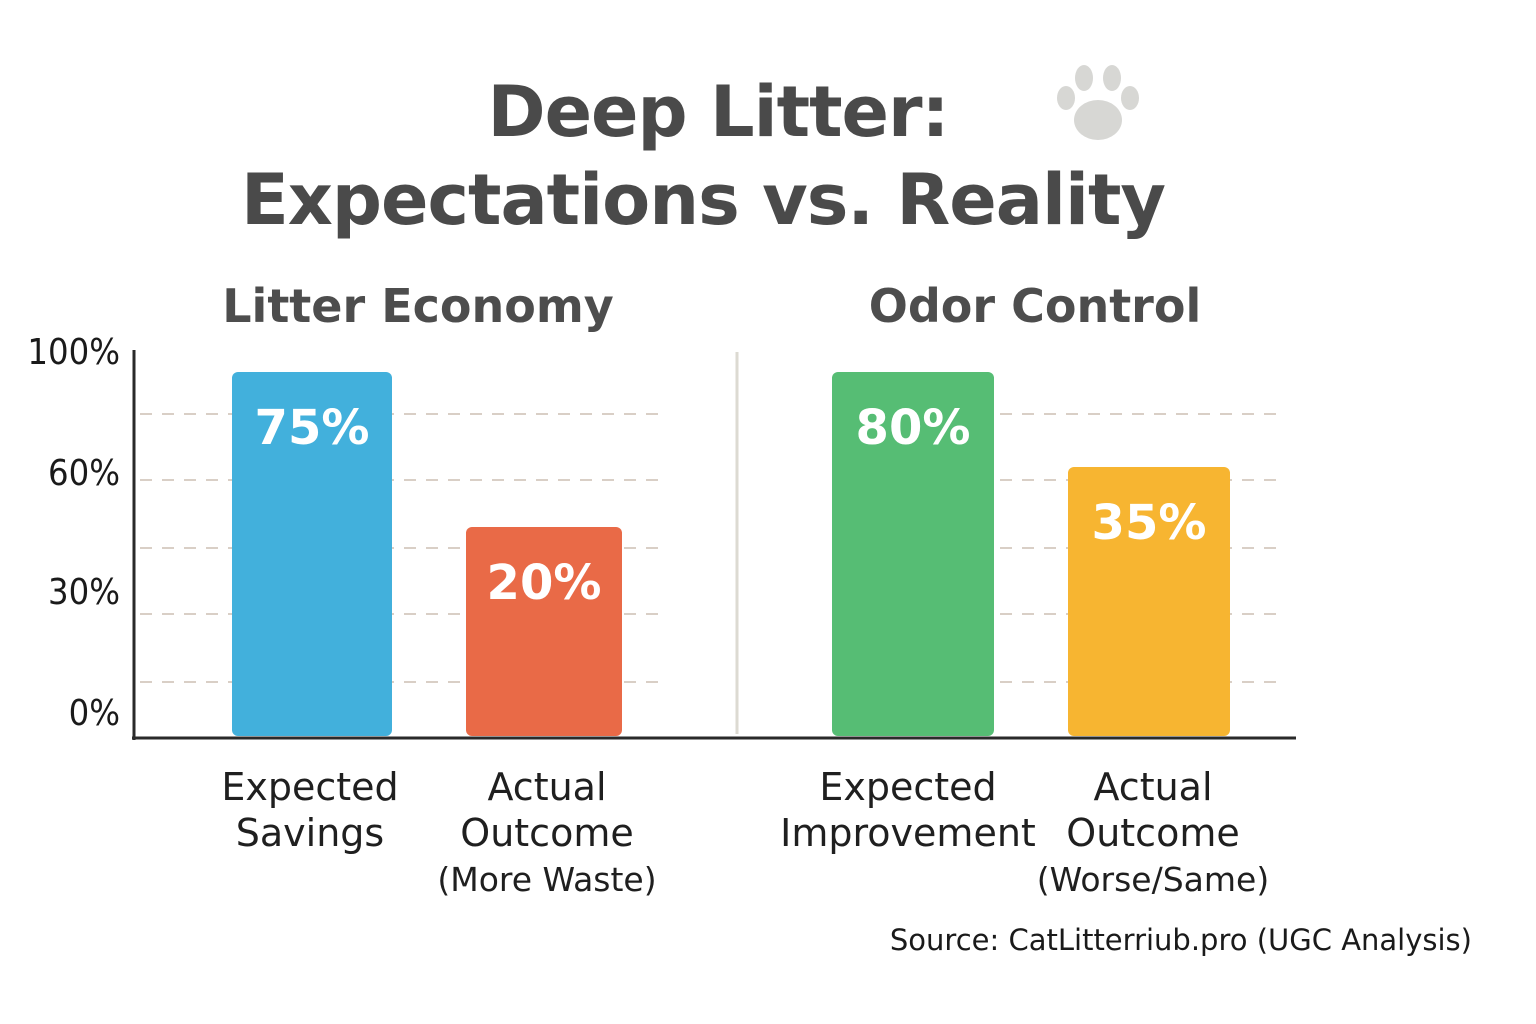  I want to click on bar-value-label: 80%, so click(913, 428).